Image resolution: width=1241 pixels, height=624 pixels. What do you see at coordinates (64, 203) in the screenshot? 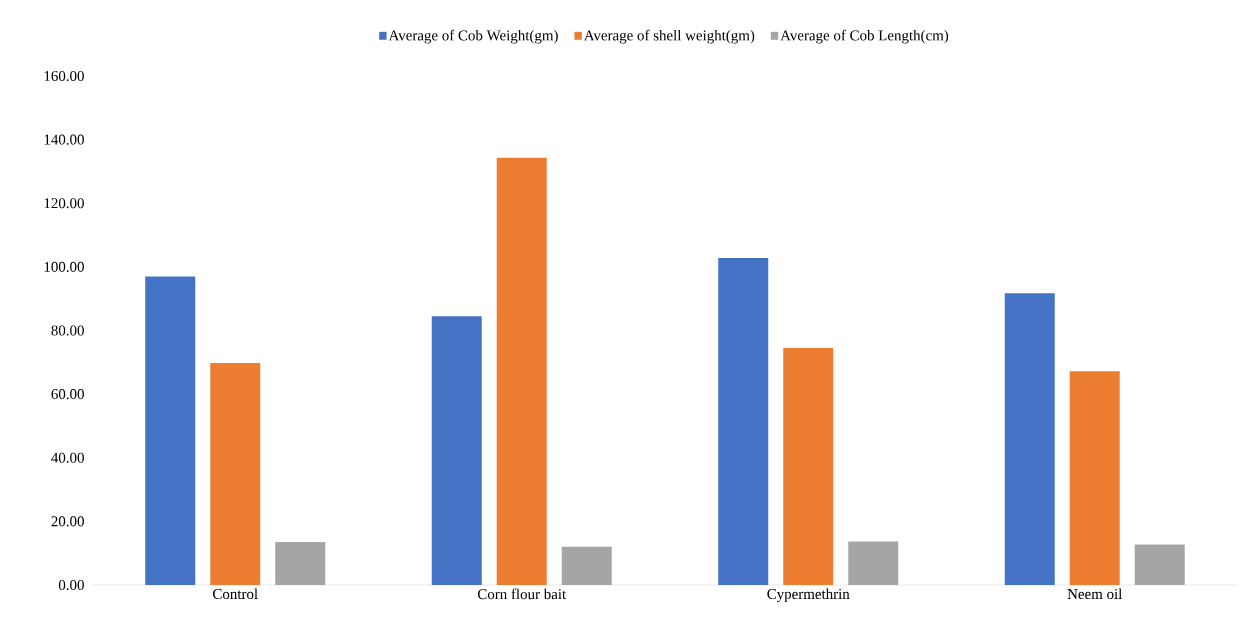
I see `y-tick-label: 120.00` at bounding box center [64, 203].